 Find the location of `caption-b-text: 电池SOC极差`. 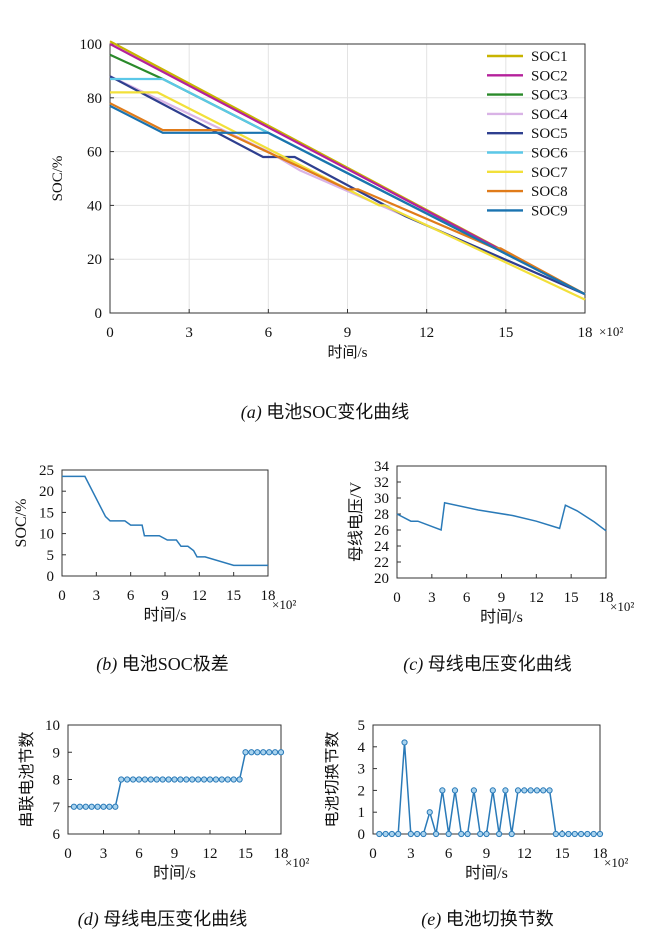

caption-b-text: 电池SOC极差 is located at coordinates (173, 664).